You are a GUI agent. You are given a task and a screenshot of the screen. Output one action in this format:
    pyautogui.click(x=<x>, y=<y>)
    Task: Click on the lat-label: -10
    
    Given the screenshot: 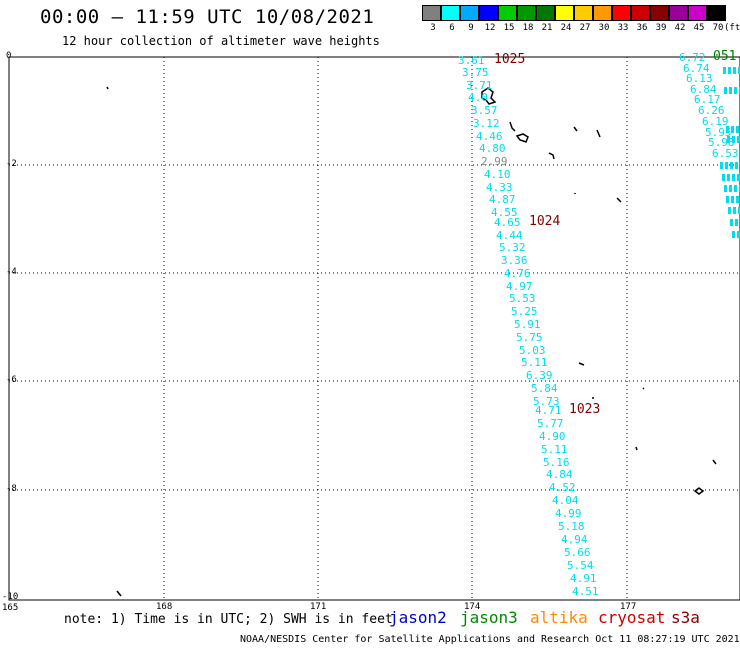 What is the action you would take?
    pyautogui.click(x=10, y=597)
    